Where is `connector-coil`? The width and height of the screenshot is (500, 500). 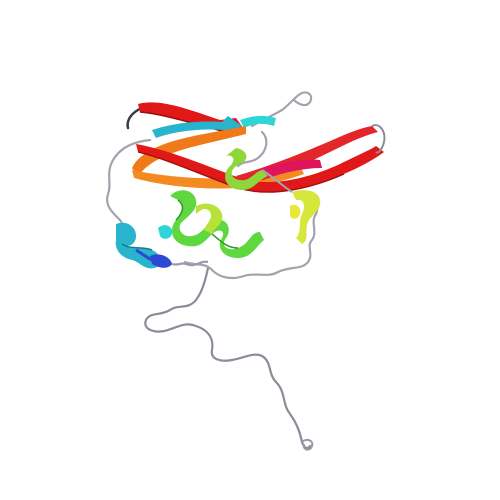
connector-coil is located at coordinates (190, 263).